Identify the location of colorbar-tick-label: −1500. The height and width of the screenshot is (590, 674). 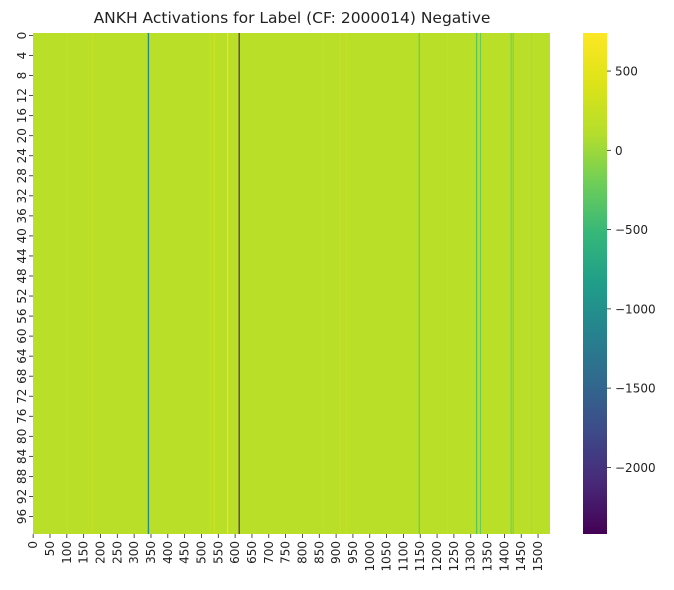
(635, 389).